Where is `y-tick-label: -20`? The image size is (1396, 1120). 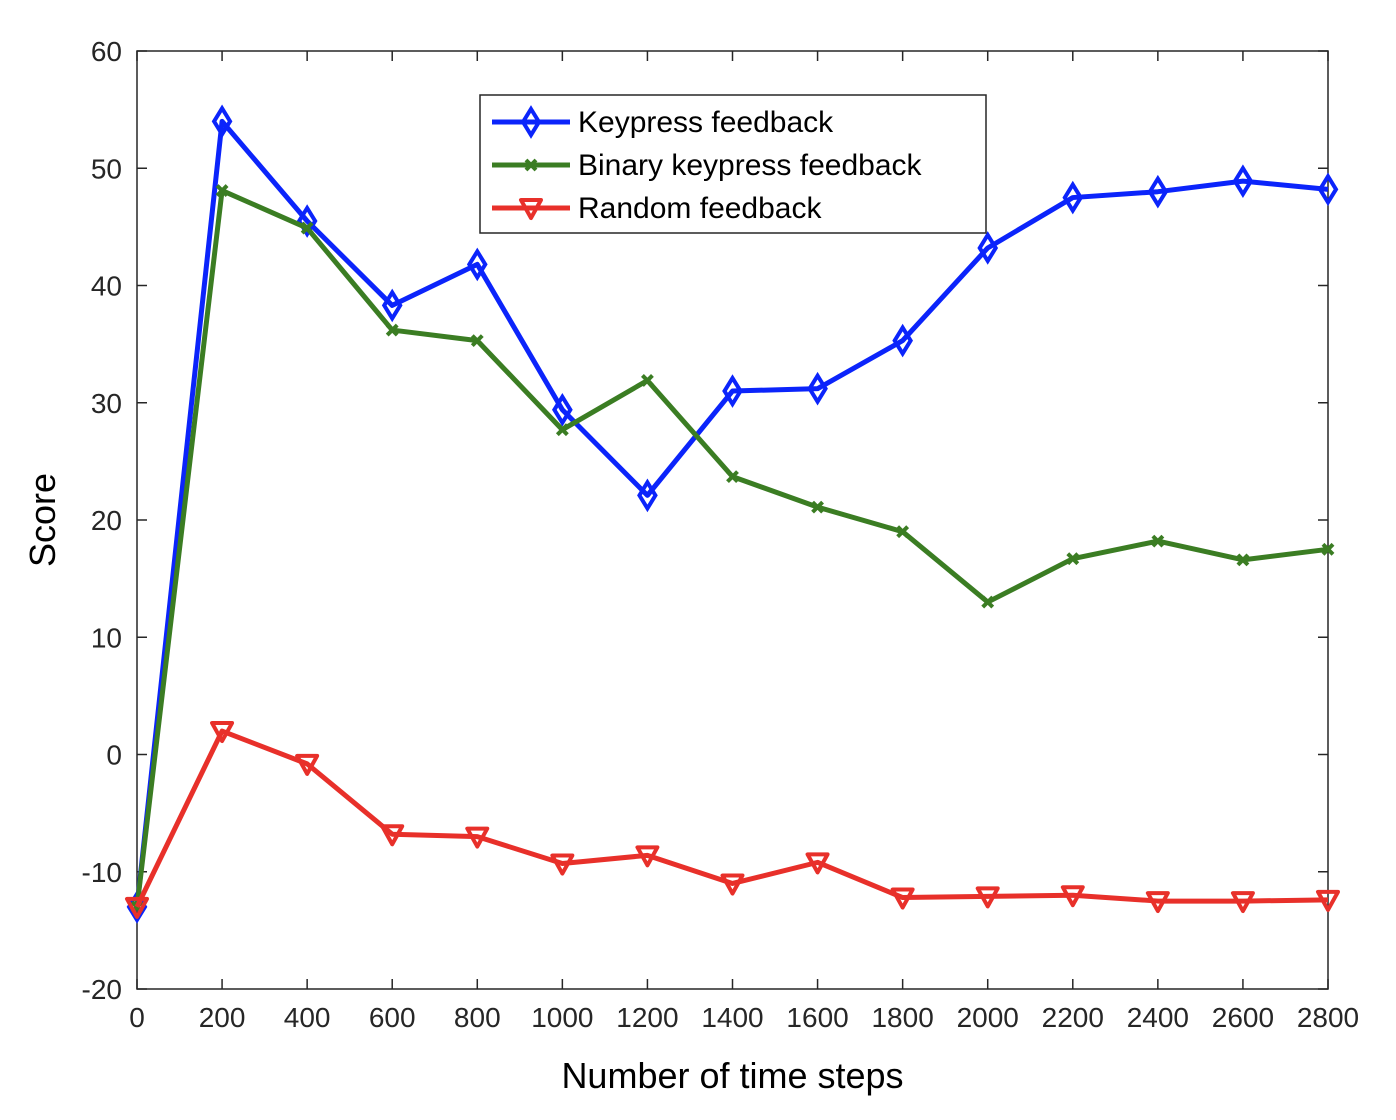
y-tick-label: -20 is located at coordinates (102, 989).